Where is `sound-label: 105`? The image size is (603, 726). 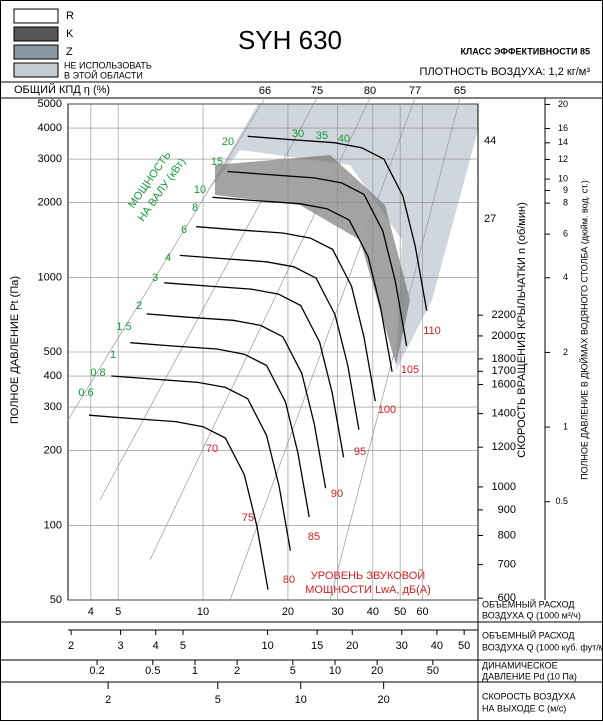
sound-label: 105 is located at coordinates (410, 370).